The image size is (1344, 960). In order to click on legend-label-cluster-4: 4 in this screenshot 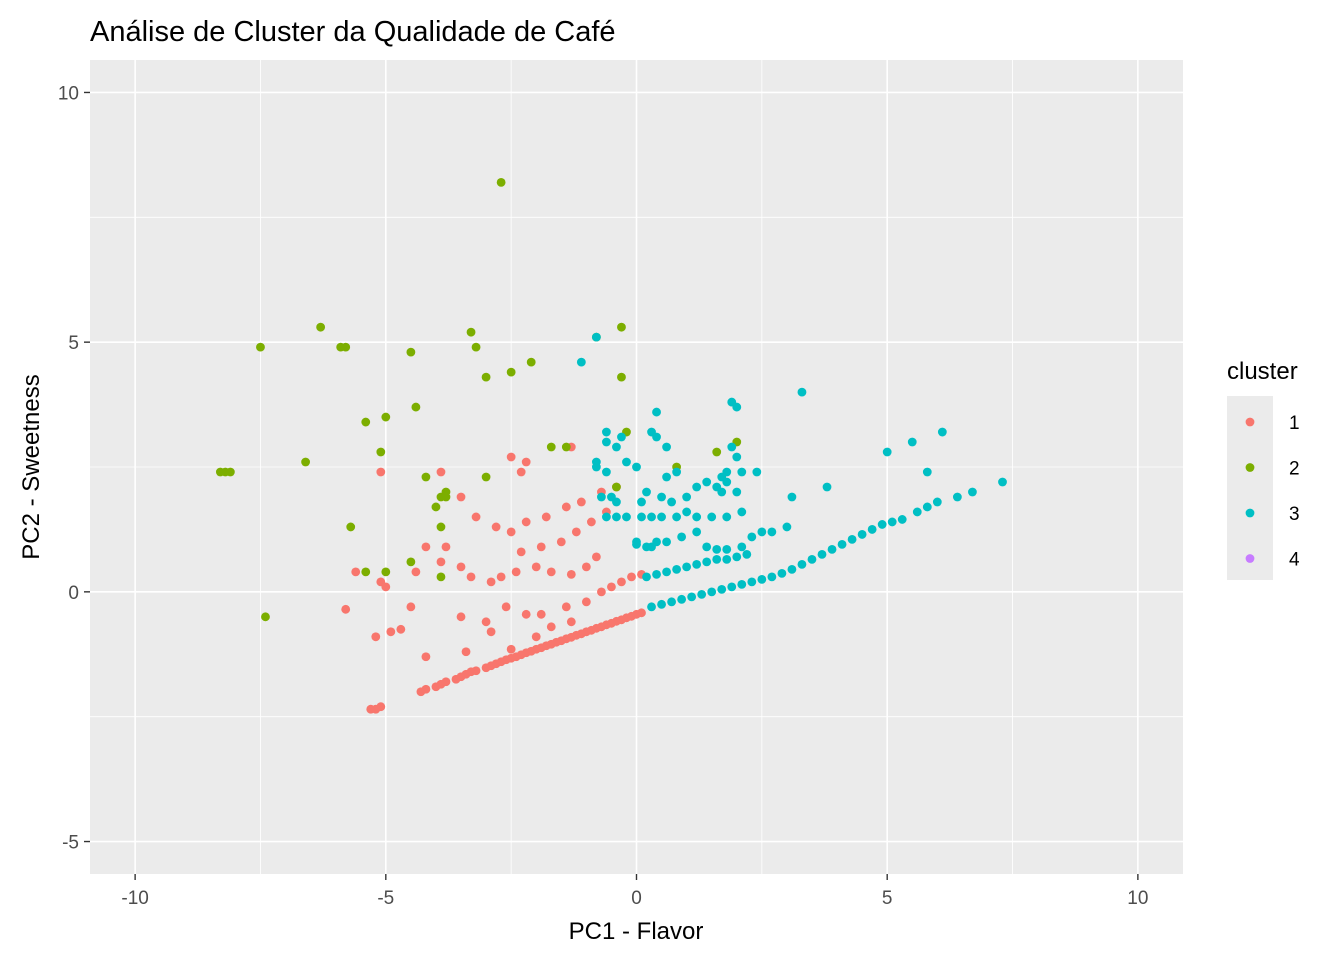, I will do `click(1294, 560)`.